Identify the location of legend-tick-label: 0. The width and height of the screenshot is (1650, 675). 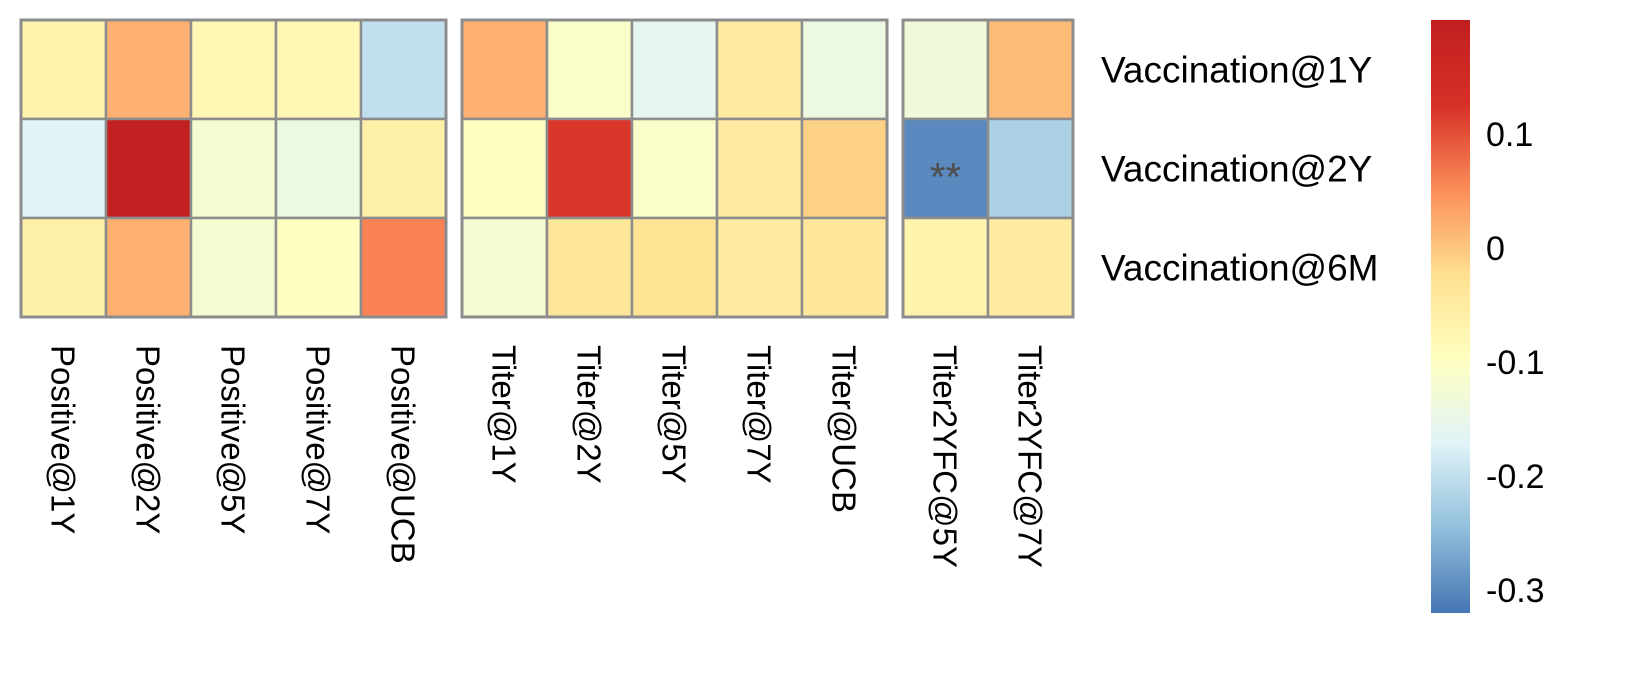
(1495, 249).